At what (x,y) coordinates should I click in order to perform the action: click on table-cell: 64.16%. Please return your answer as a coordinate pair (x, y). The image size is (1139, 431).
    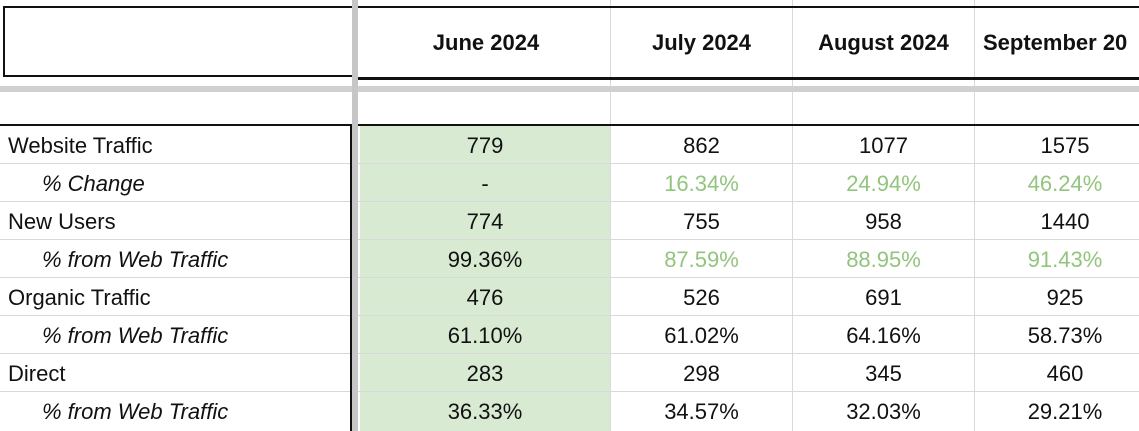
    Looking at the image, I should click on (883, 335).